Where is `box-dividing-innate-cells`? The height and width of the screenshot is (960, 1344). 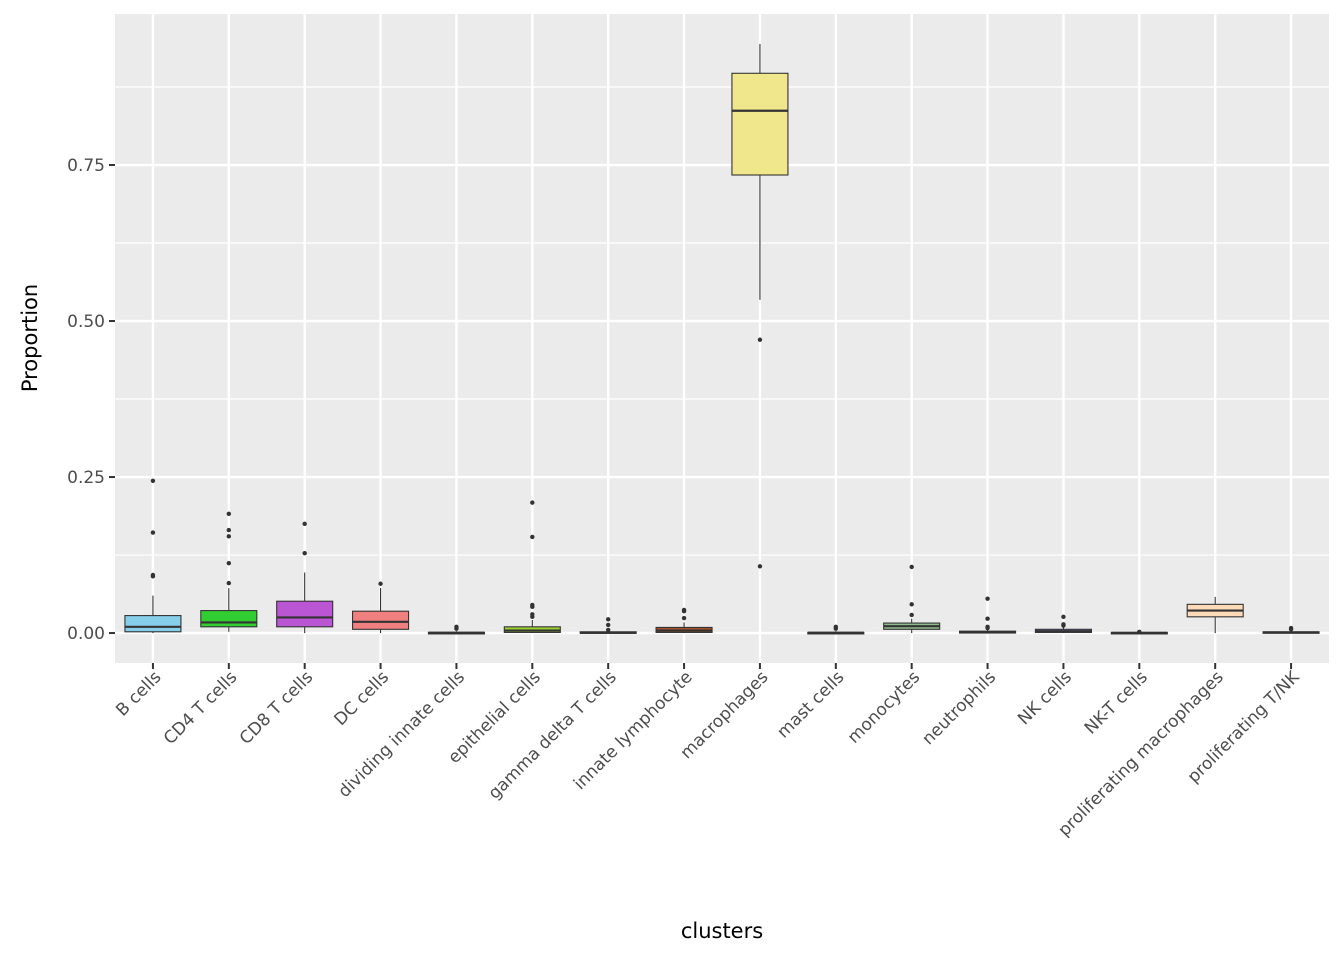 box-dividing-innate-cells is located at coordinates (456, 629).